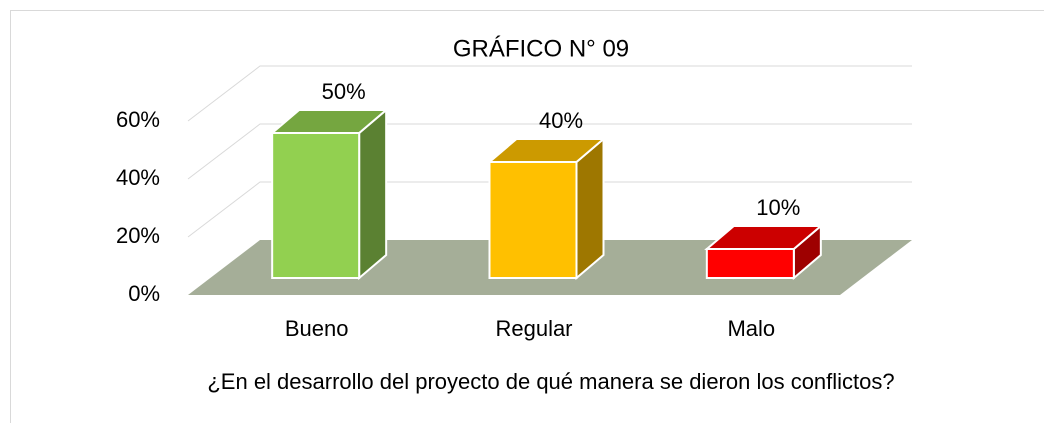  I want to click on bar-side, so click(373, 194).